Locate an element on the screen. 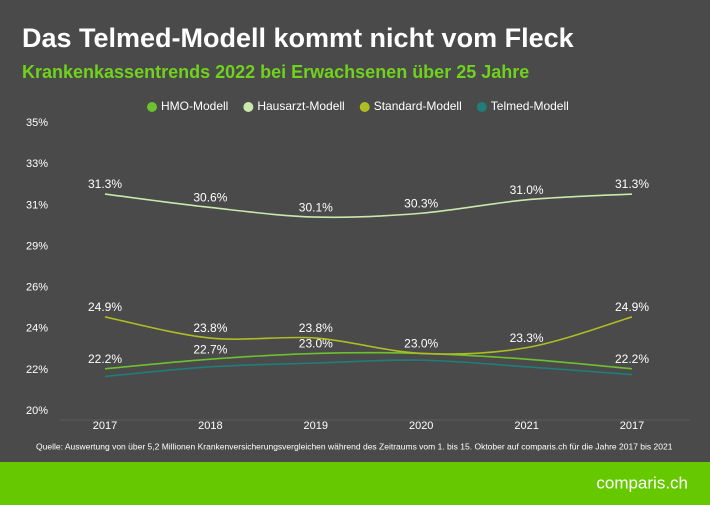 Image resolution: width=710 pixels, height=505 pixels. data-label: 30.6% is located at coordinates (210, 198).